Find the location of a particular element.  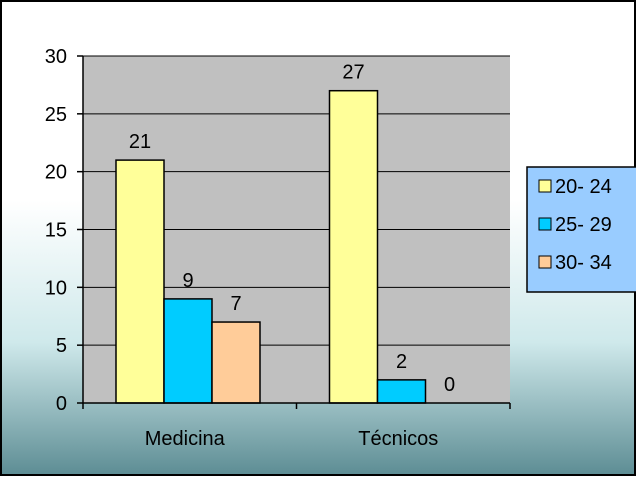

data-label: 2 is located at coordinates (401, 362).